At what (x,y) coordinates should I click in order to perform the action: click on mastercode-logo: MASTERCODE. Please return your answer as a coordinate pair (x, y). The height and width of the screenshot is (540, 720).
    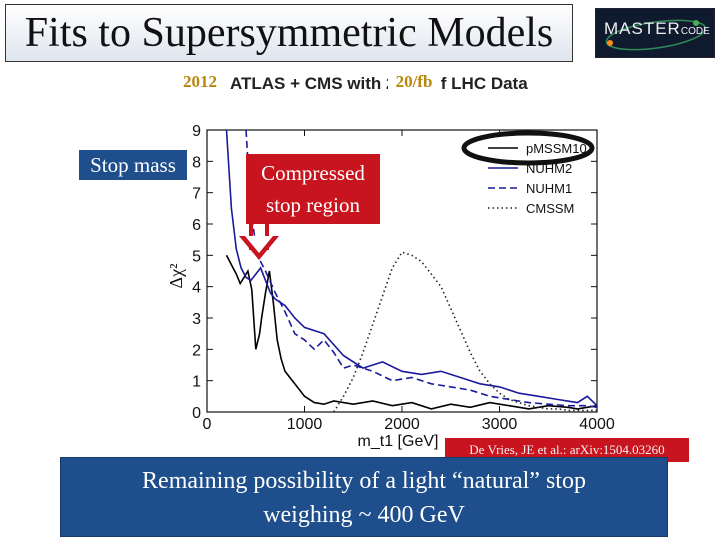
    Looking at the image, I should click on (655, 33).